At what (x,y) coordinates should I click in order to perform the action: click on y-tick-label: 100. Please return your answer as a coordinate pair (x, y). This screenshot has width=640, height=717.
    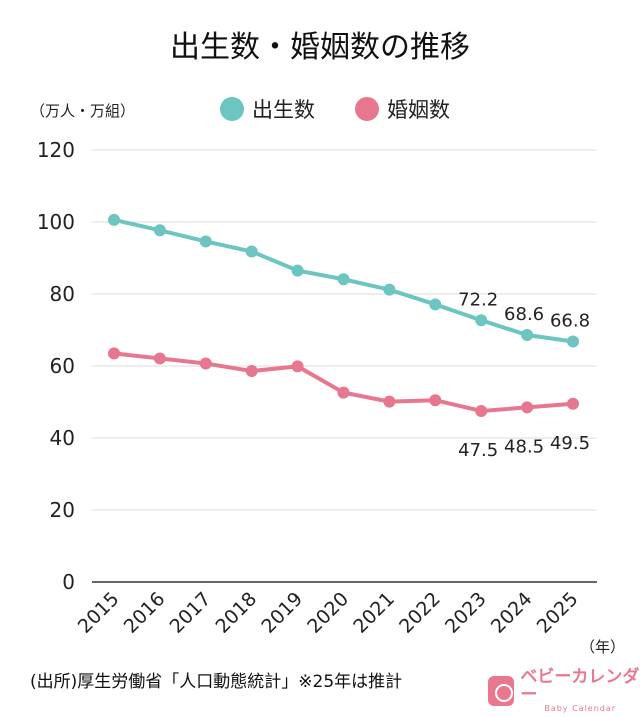
    Looking at the image, I should click on (56, 222).